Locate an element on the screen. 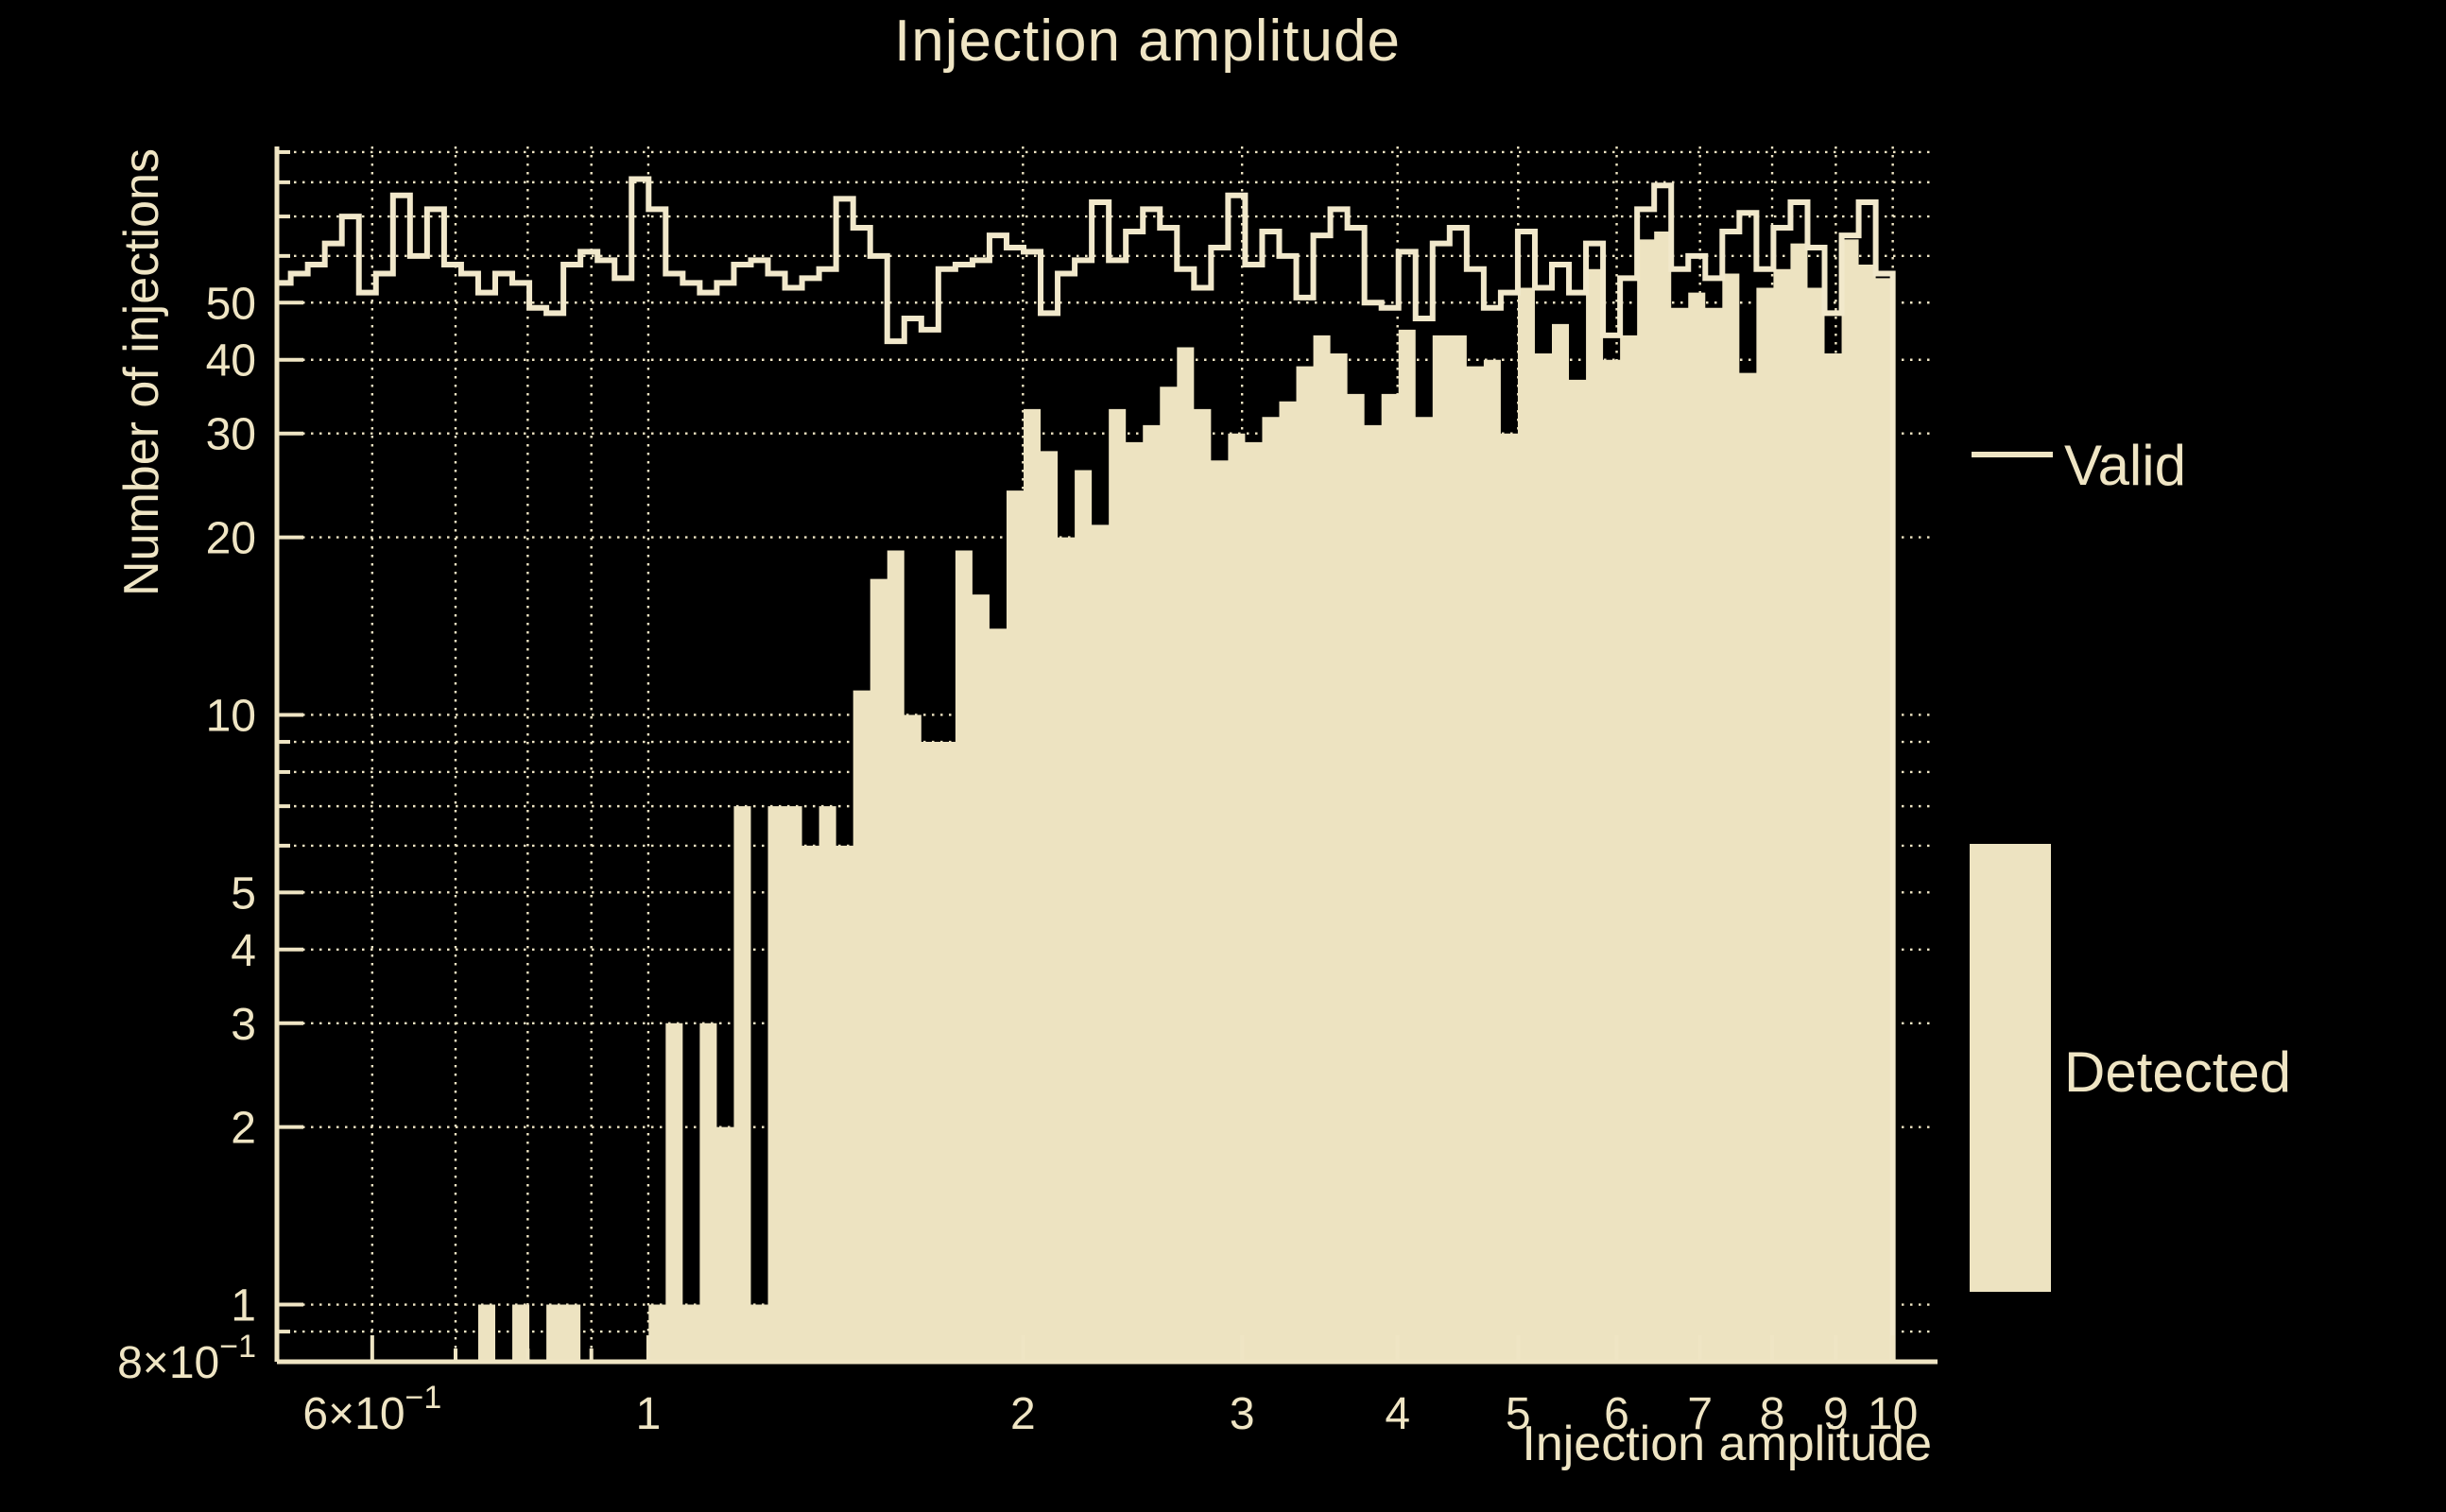  y-tick-label: 1 is located at coordinates (243, 1306).